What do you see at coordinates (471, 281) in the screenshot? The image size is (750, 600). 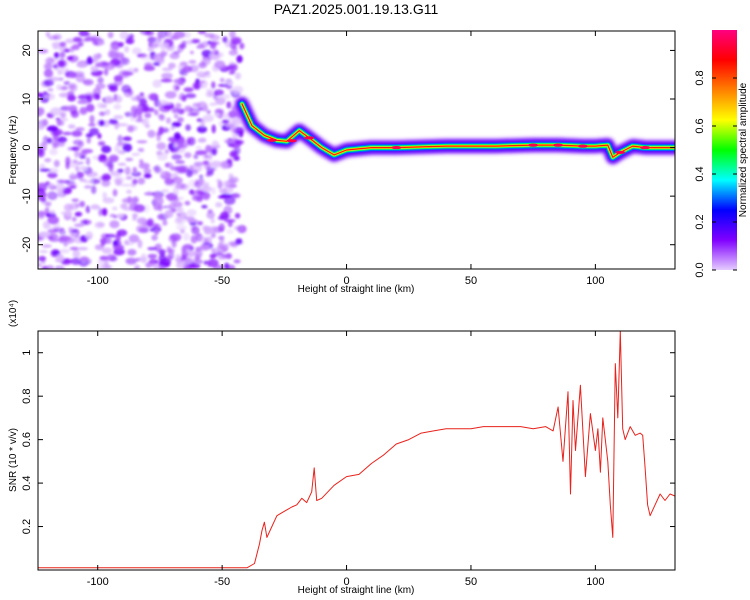 I see `spectrogram-x-tick-label: 50` at bounding box center [471, 281].